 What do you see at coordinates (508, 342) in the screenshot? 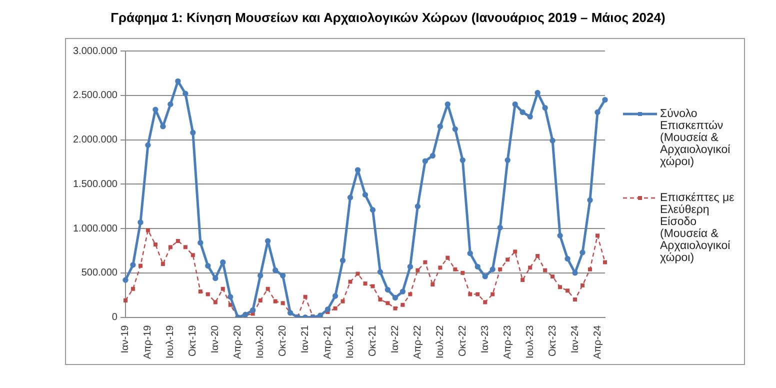
I see `x-tick-label: Απρ-23` at bounding box center [508, 342].